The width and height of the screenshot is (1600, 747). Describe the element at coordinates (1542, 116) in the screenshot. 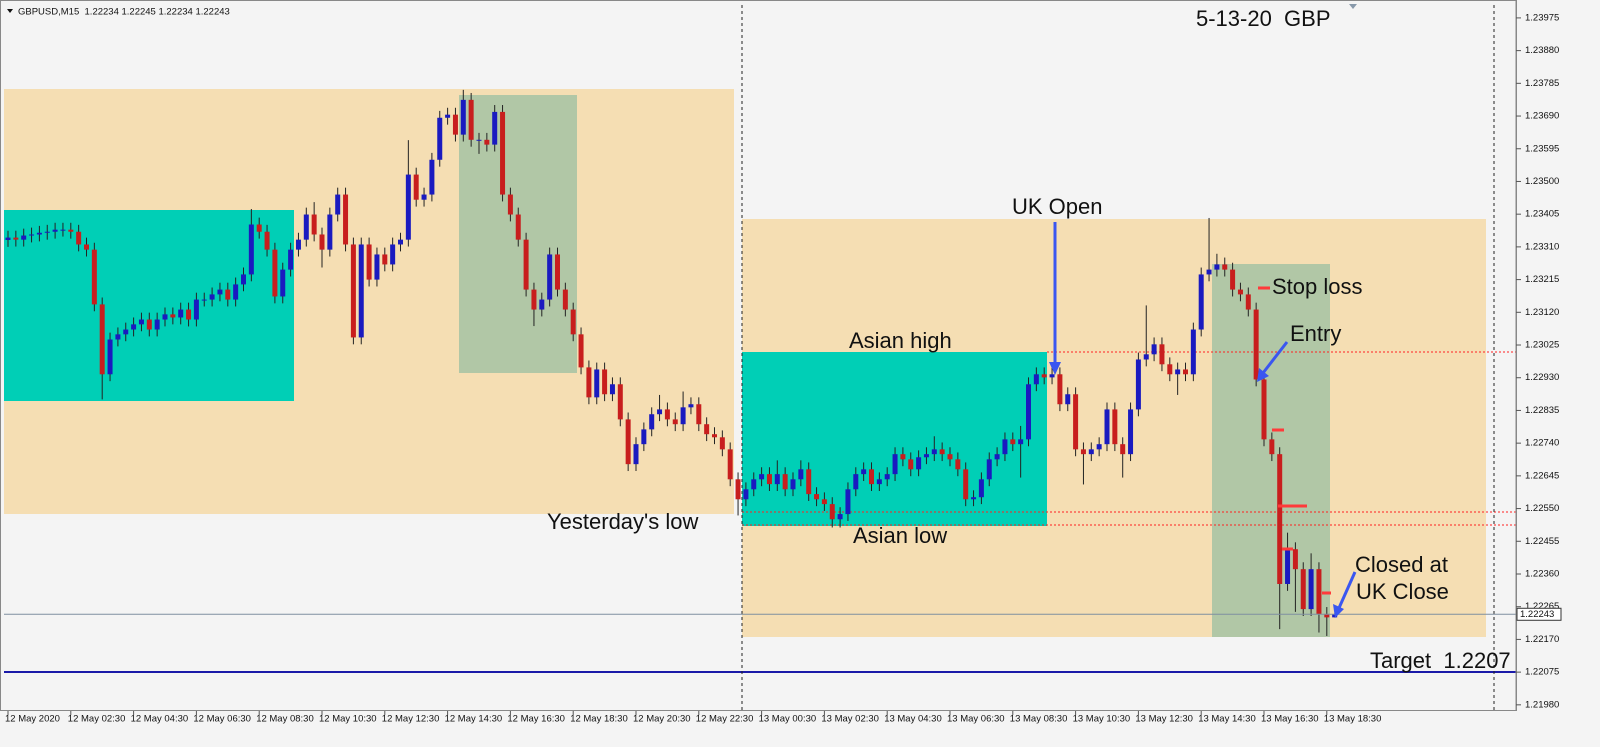

I see `y-tick-label: 1.23690` at that location.